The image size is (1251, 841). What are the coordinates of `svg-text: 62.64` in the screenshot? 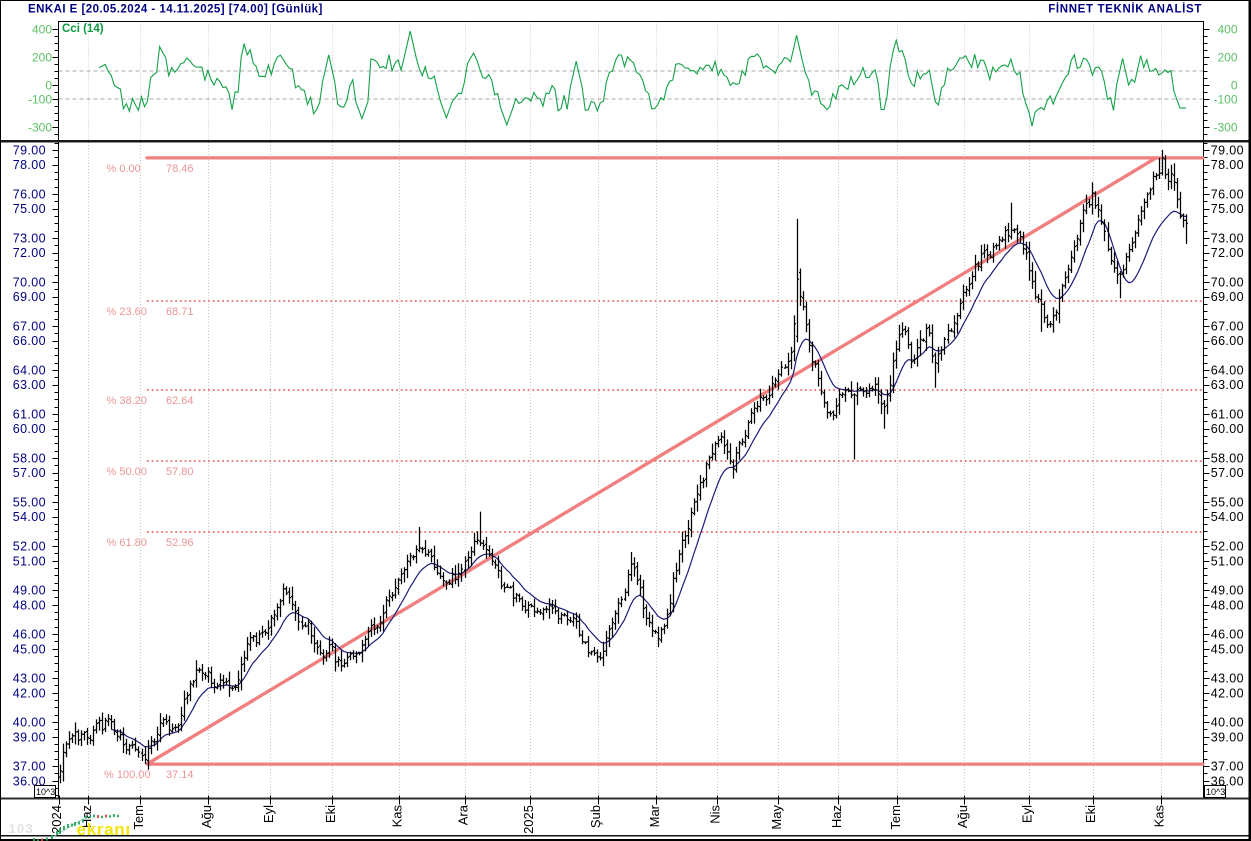 It's located at (180, 401).